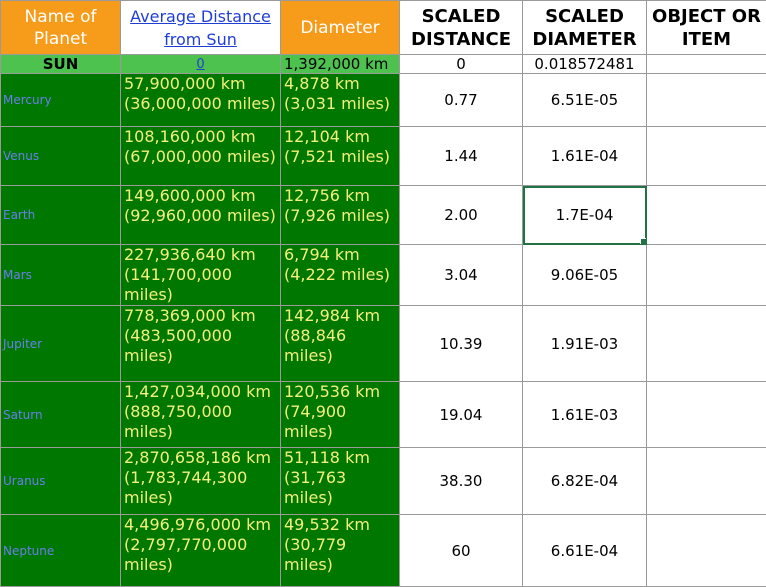 The height and width of the screenshot is (587, 766). I want to click on planet-diameter-cell: 120,536 km (74,900 miles), so click(340, 415).